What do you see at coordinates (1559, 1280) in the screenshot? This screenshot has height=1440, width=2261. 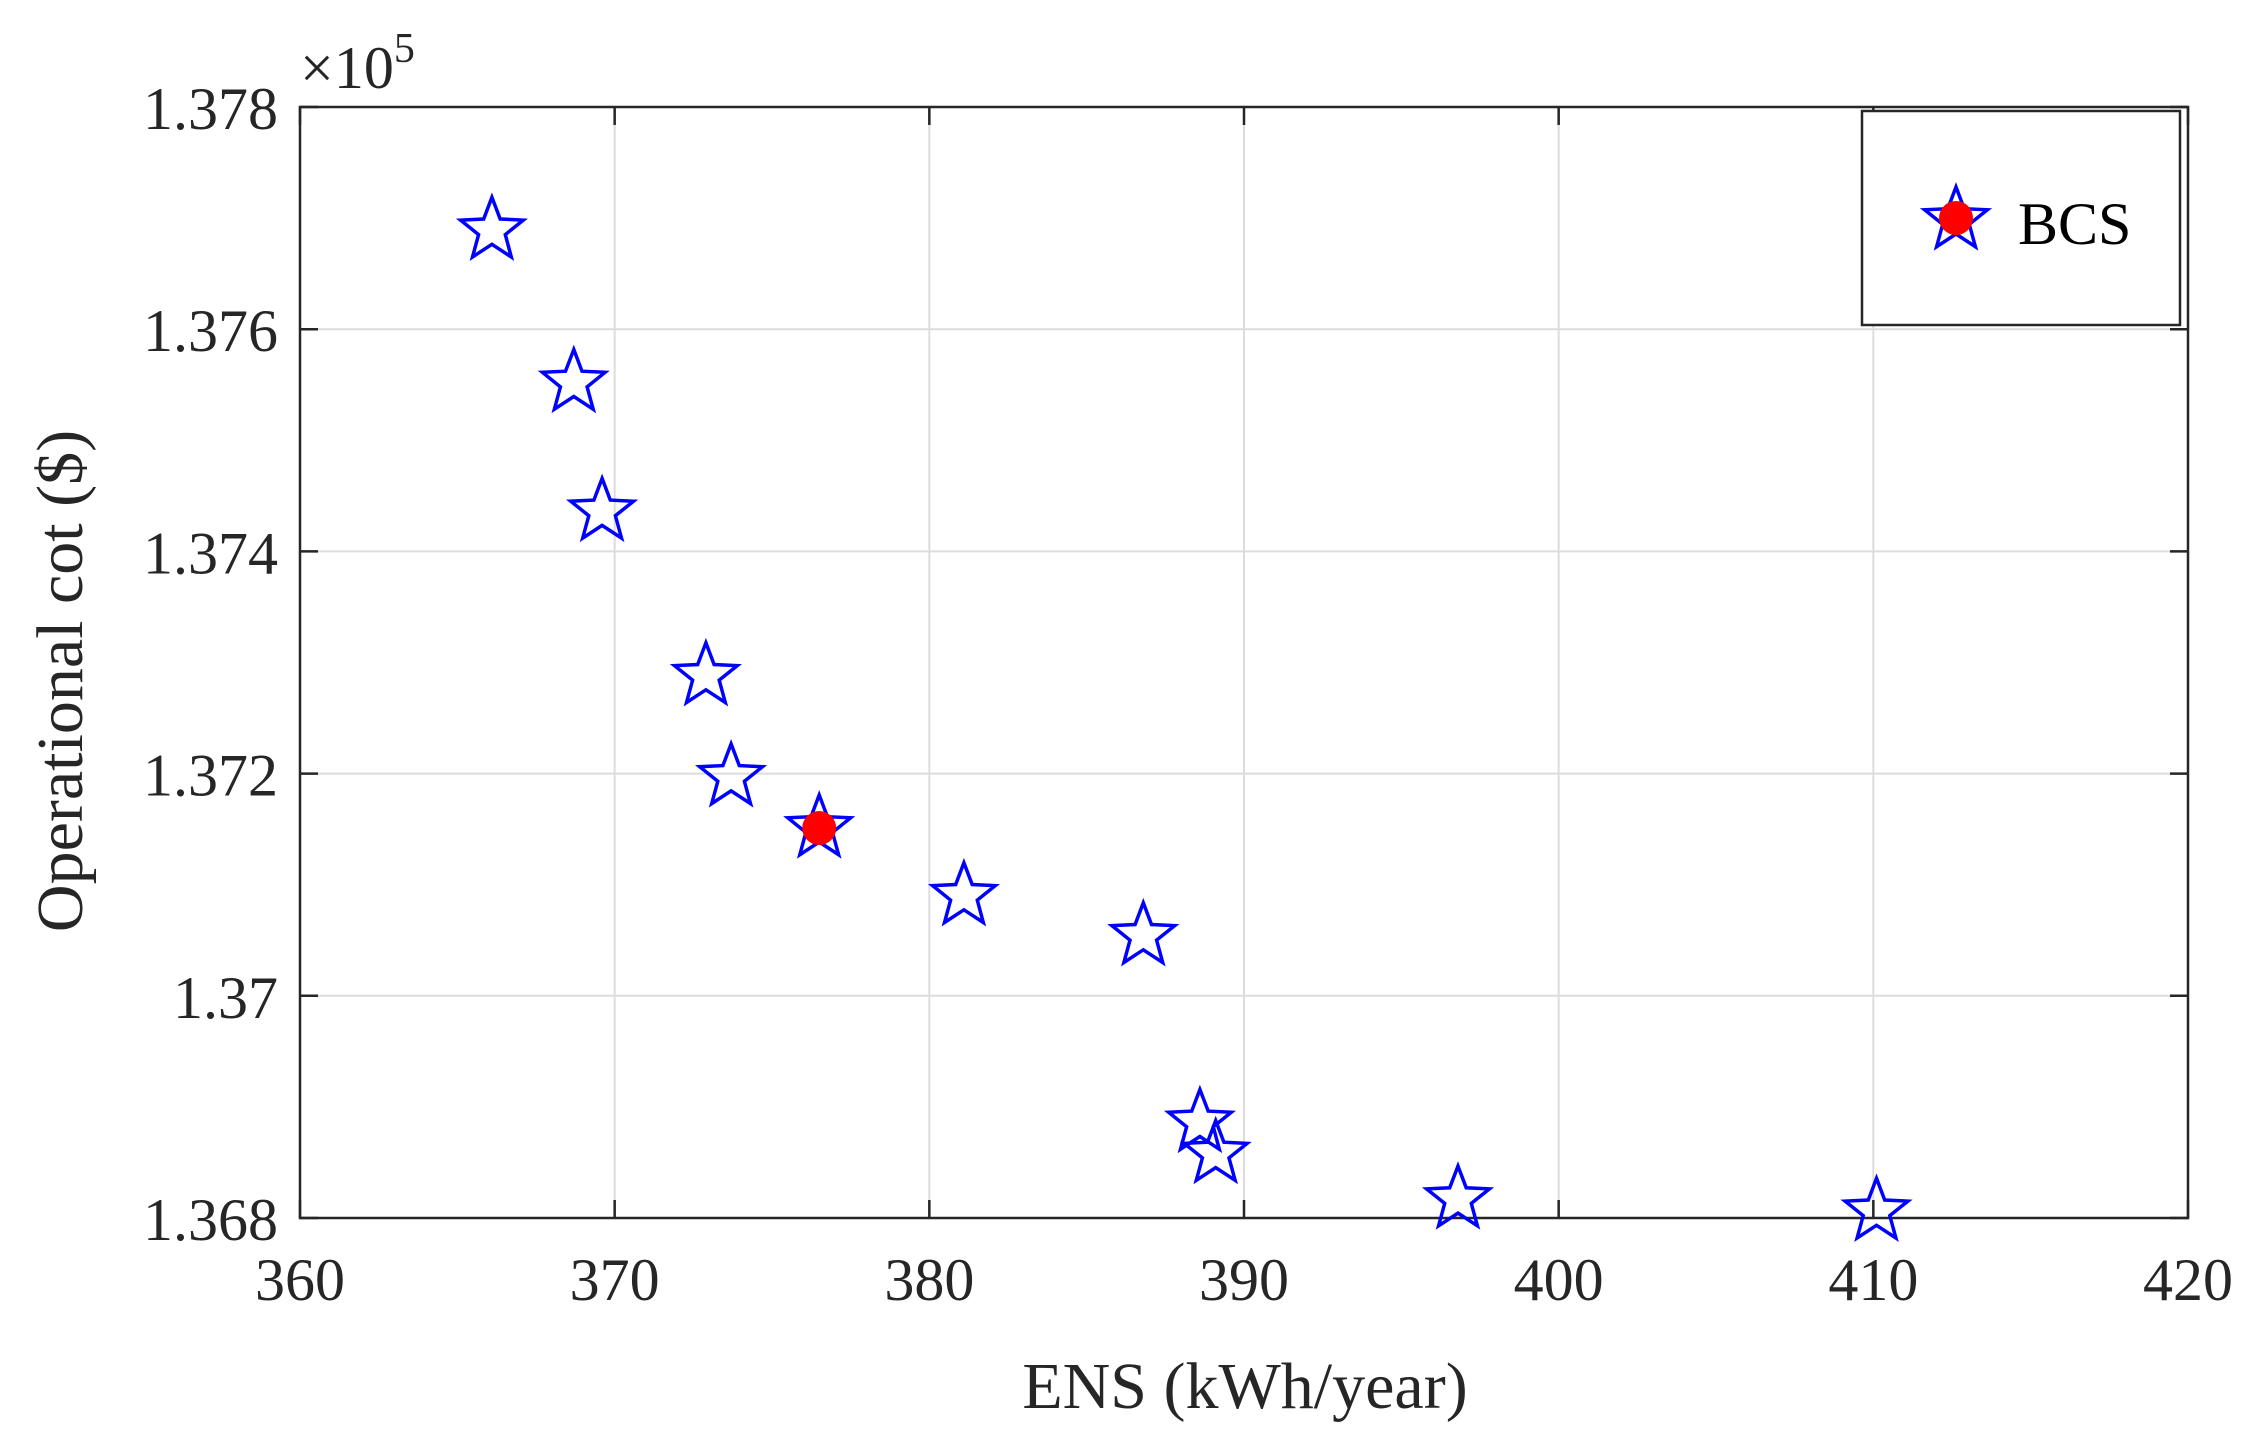 I see `x-tick-label: 400` at bounding box center [1559, 1280].